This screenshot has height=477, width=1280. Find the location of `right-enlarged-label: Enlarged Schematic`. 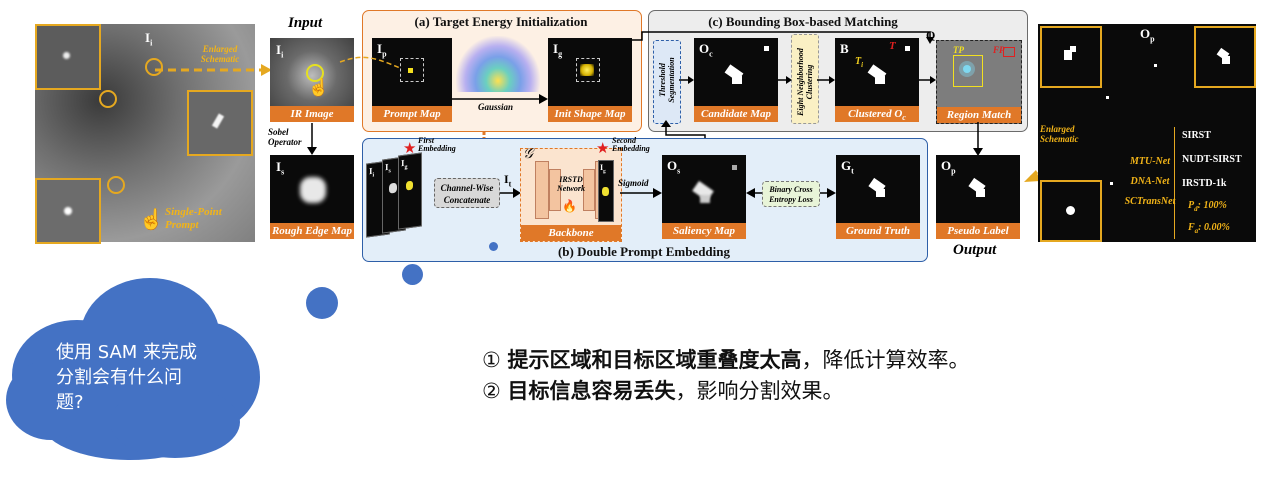

right-enlarged-label: Enlarged Schematic is located at coordinates (1059, 134).